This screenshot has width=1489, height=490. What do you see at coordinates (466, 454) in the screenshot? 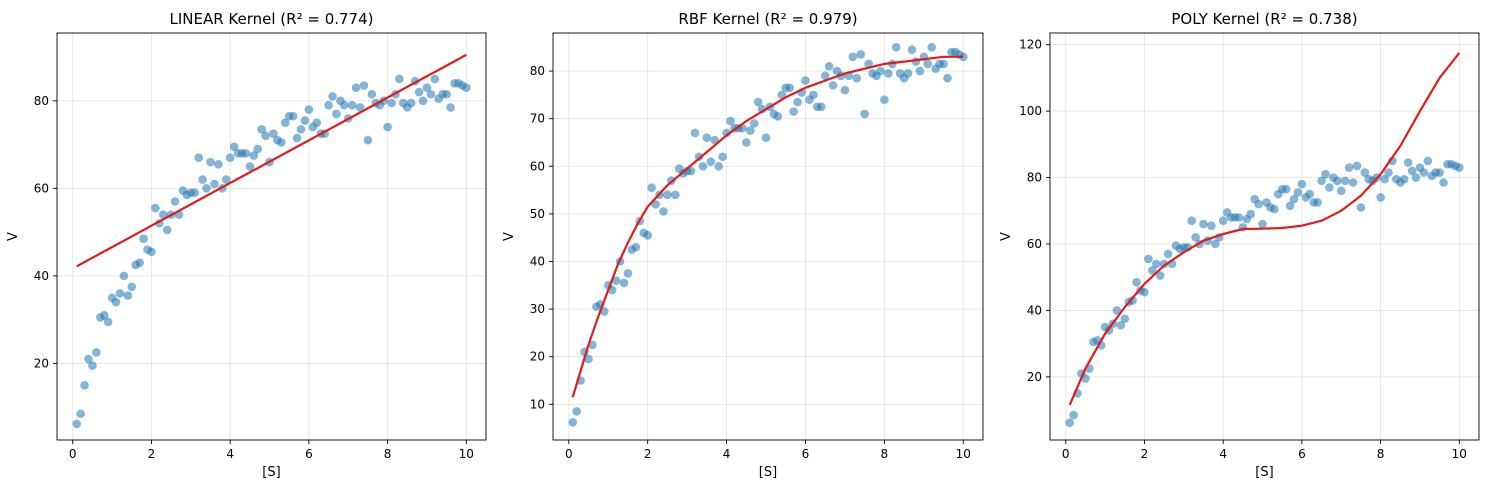
I see `linear-kernel-x-tick-label: 10` at bounding box center [466, 454].